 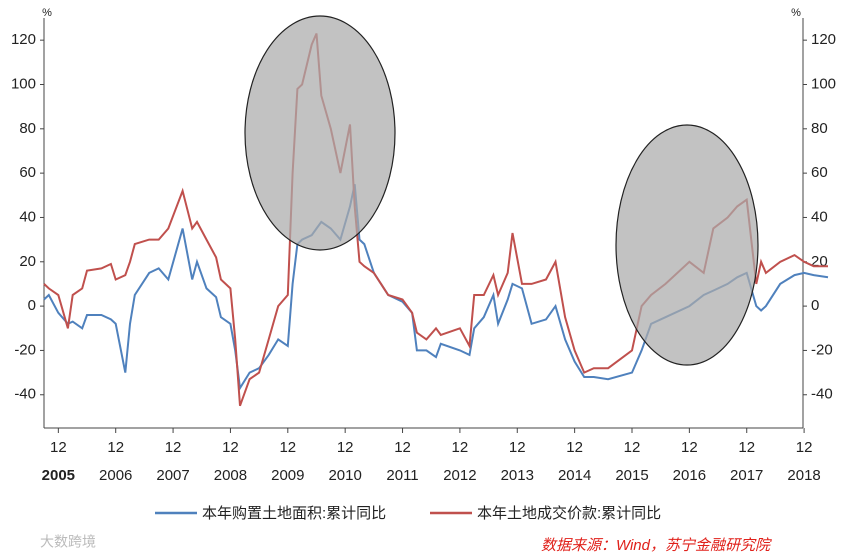 What do you see at coordinates (803, 475) in the screenshot?
I see `x-year-label: 2018` at bounding box center [803, 475].